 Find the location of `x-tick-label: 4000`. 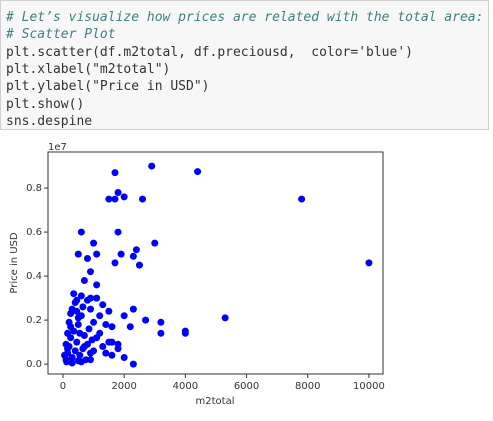

x-tick-label: 4000 is located at coordinates (185, 386).